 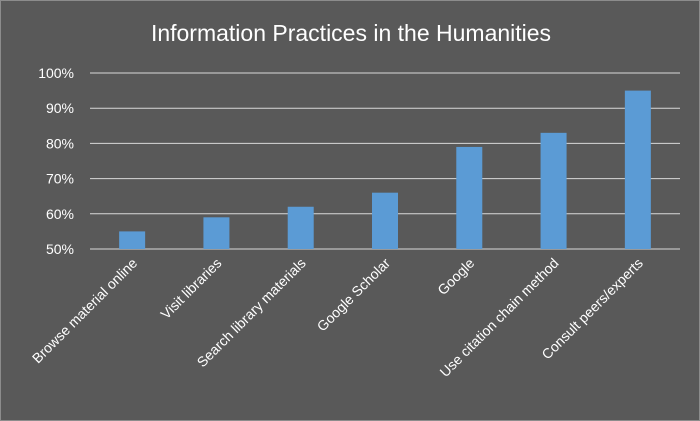 What do you see at coordinates (190, 288) in the screenshot?
I see `x-tick-label: Visit libraries` at bounding box center [190, 288].